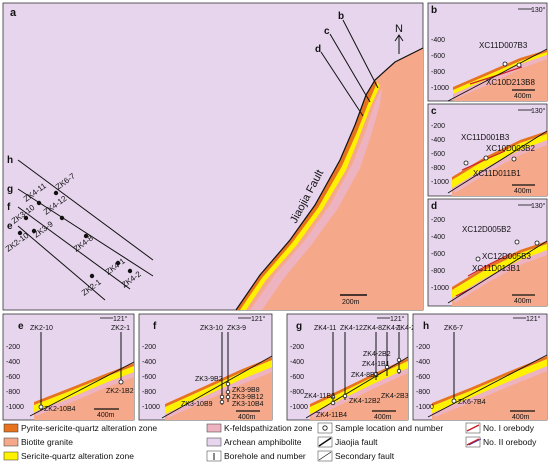  I want to click on scale-label: 200m, so click(351, 302).